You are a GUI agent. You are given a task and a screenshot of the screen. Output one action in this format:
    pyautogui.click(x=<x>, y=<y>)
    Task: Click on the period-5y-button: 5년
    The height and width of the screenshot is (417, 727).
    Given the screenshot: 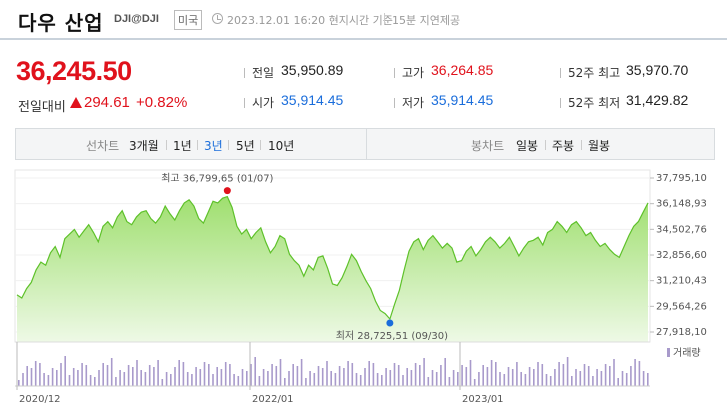 What is the action you would take?
    pyautogui.click(x=245, y=146)
    